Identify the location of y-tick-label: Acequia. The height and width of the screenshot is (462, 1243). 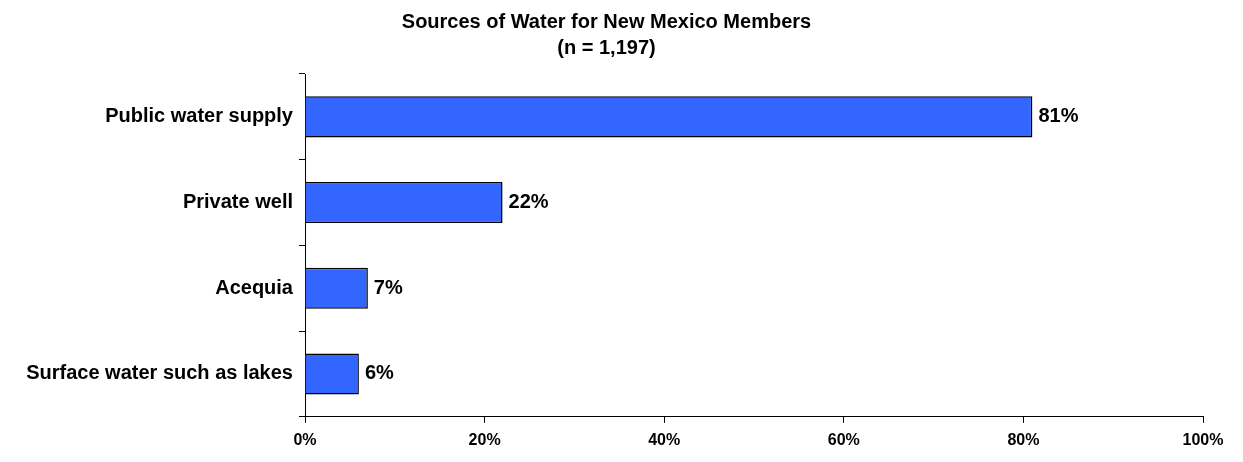
(254, 286).